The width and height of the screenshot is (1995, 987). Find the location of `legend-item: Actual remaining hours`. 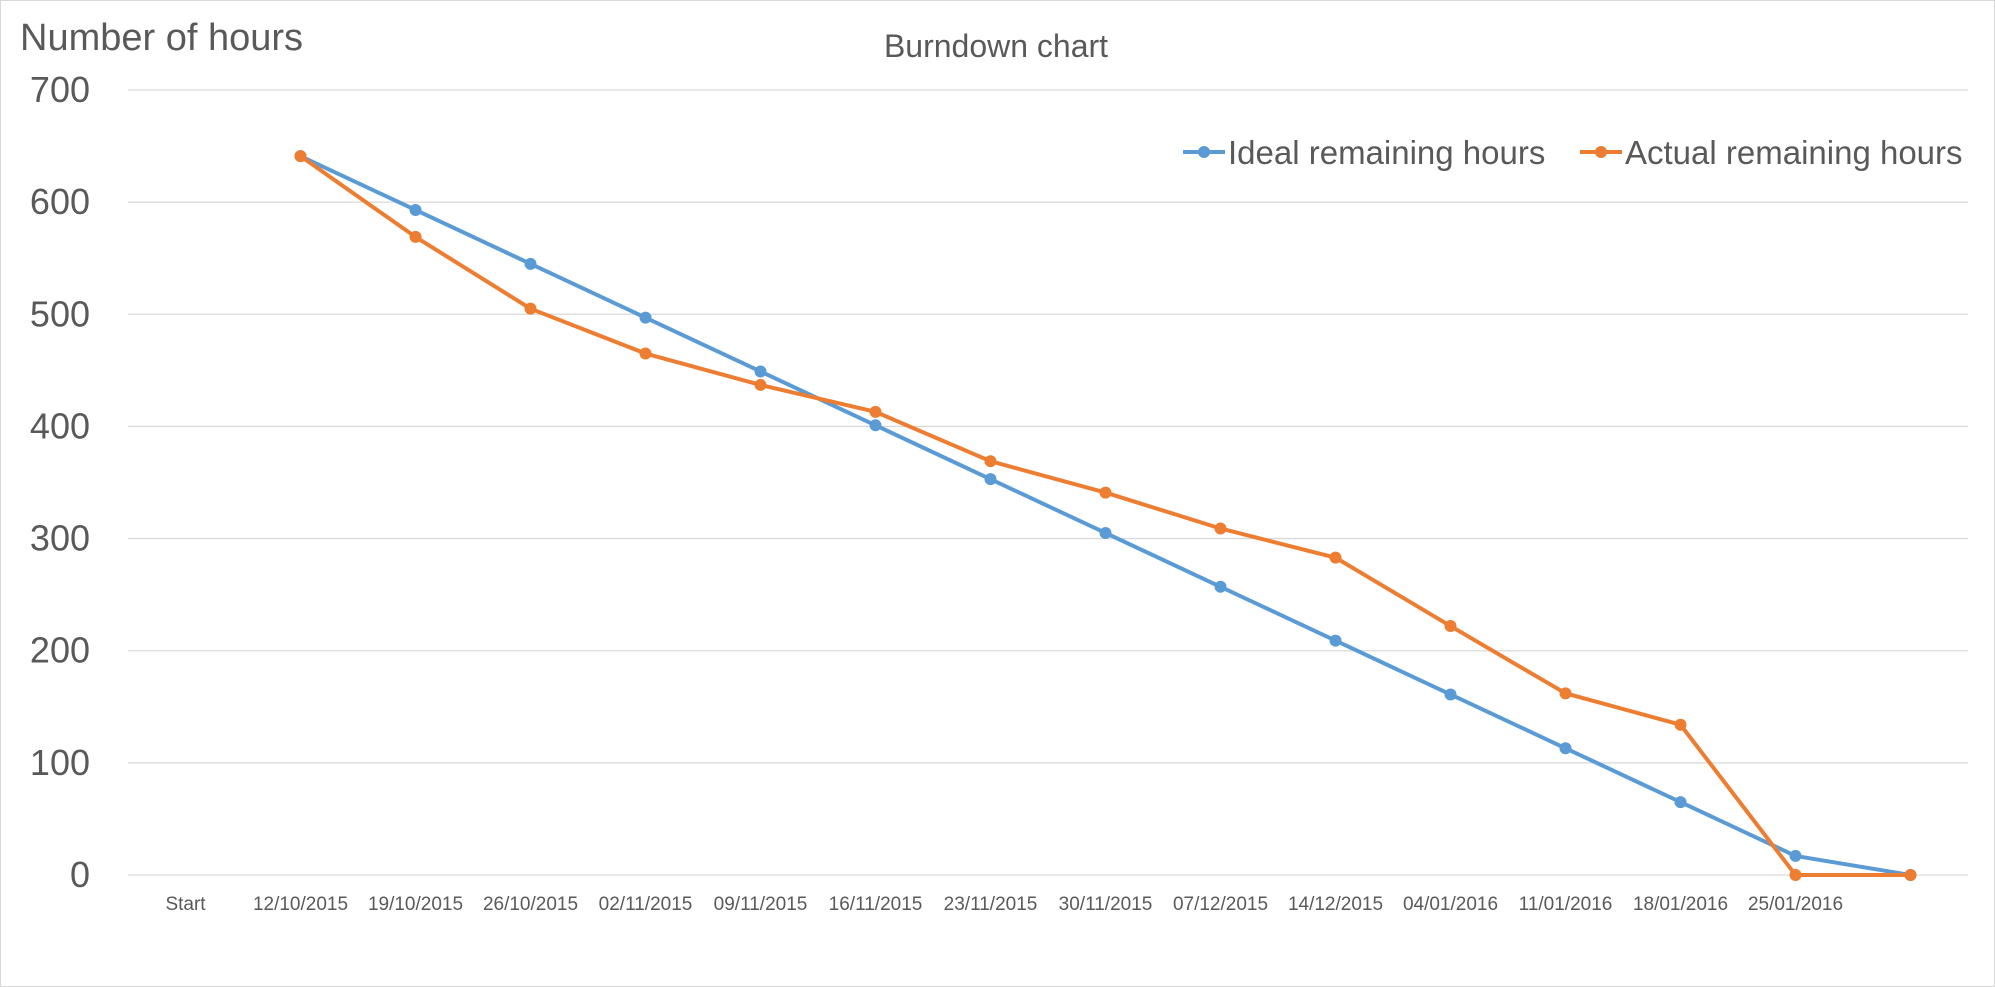

legend-item: Actual remaining hours is located at coordinates (1771, 152).